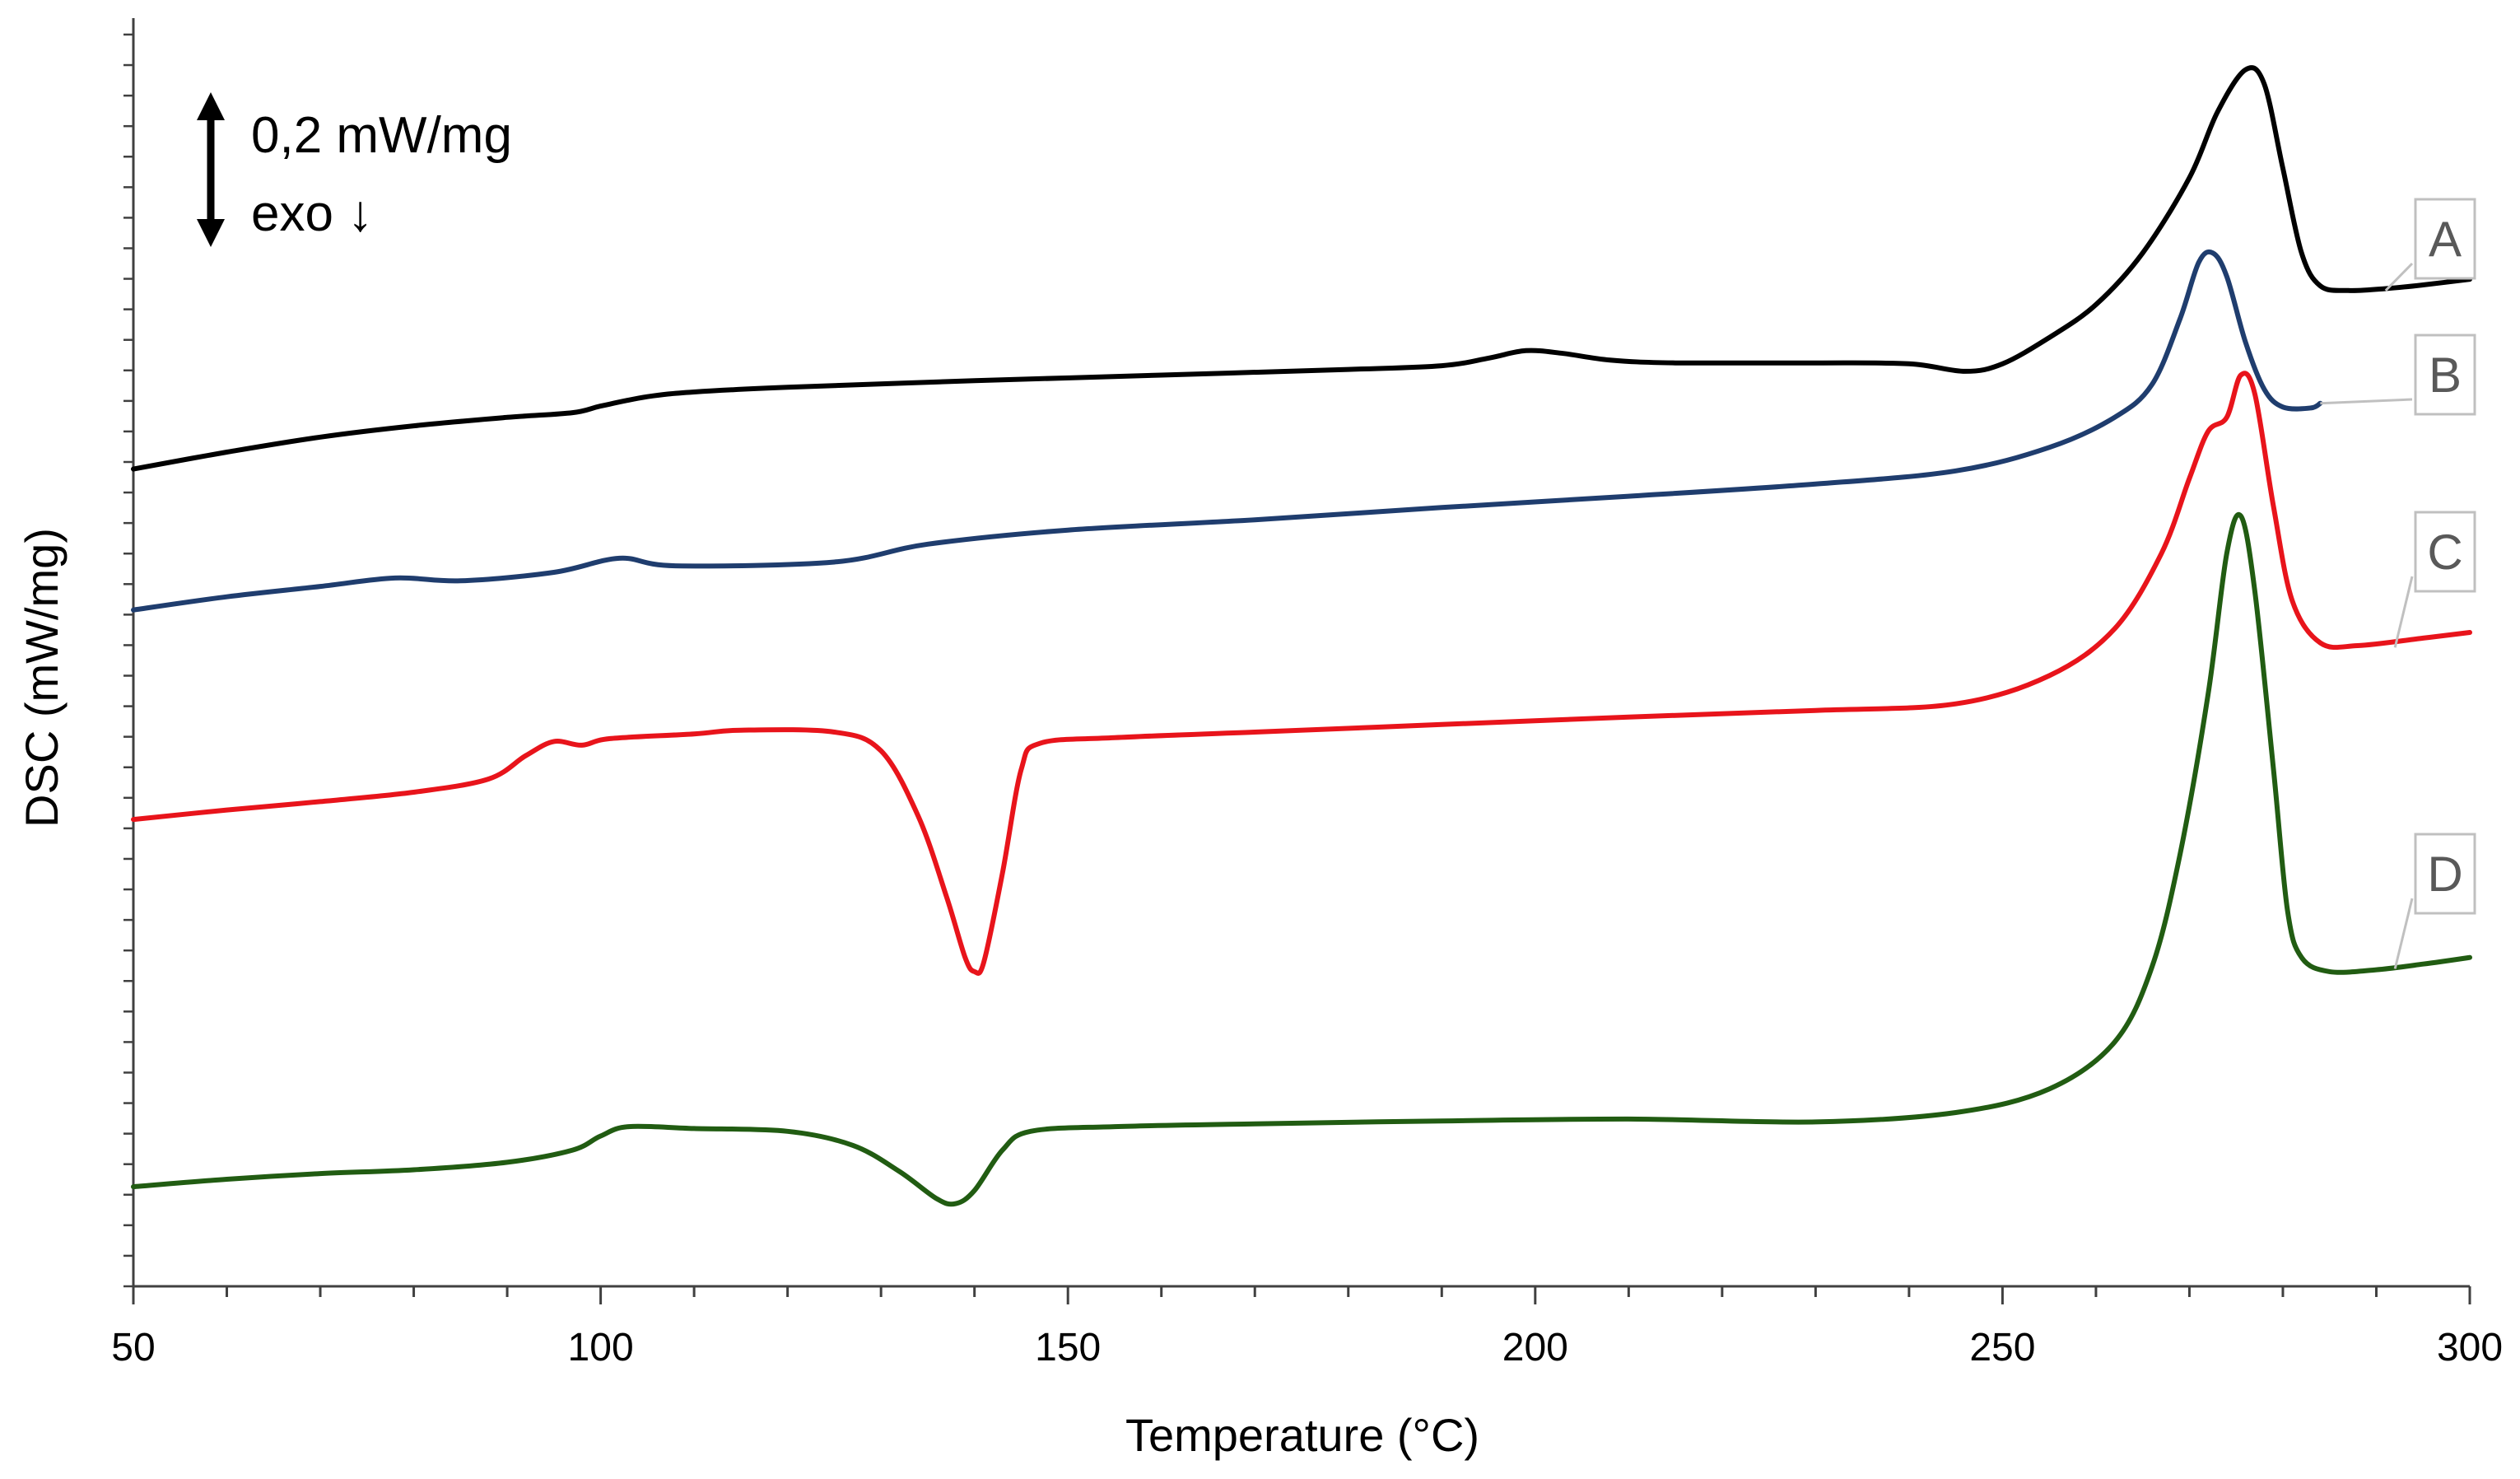 The height and width of the screenshot is (1479, 2520). What do you see at coordinates (1535, 1347) in the screenshot?
I see `x-tick-label: 200` at bounding box center [1535, 1347].